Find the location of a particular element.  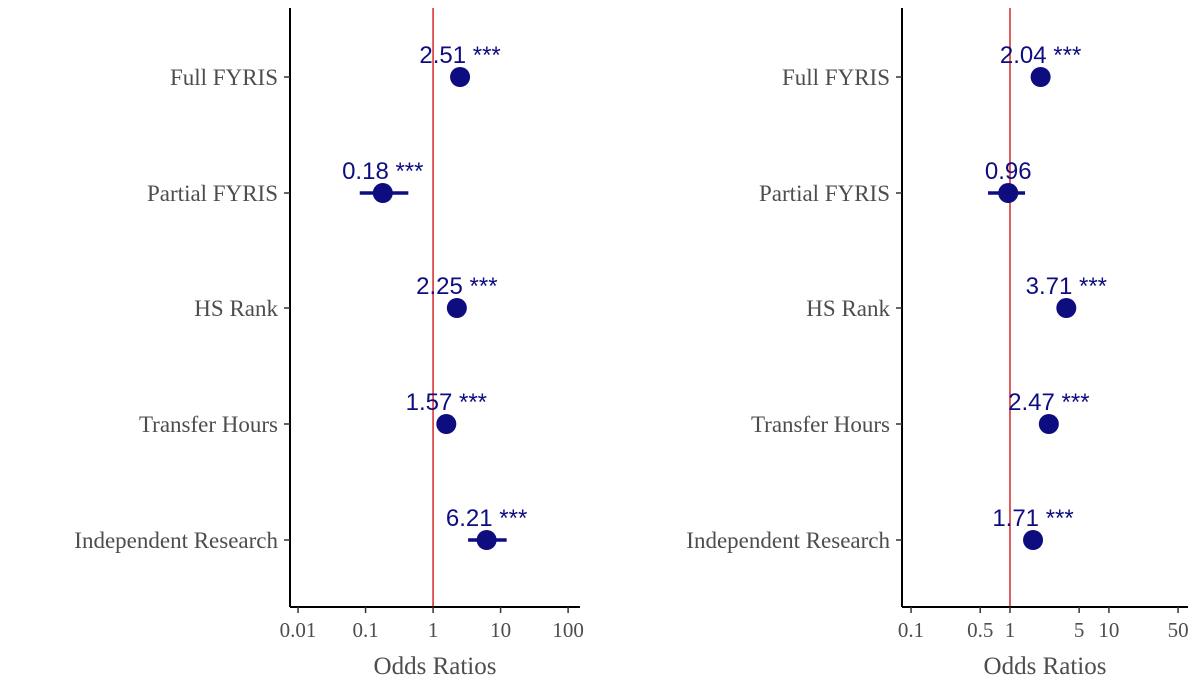

value-text: 2.04 is located at coordinates (1023, 55).